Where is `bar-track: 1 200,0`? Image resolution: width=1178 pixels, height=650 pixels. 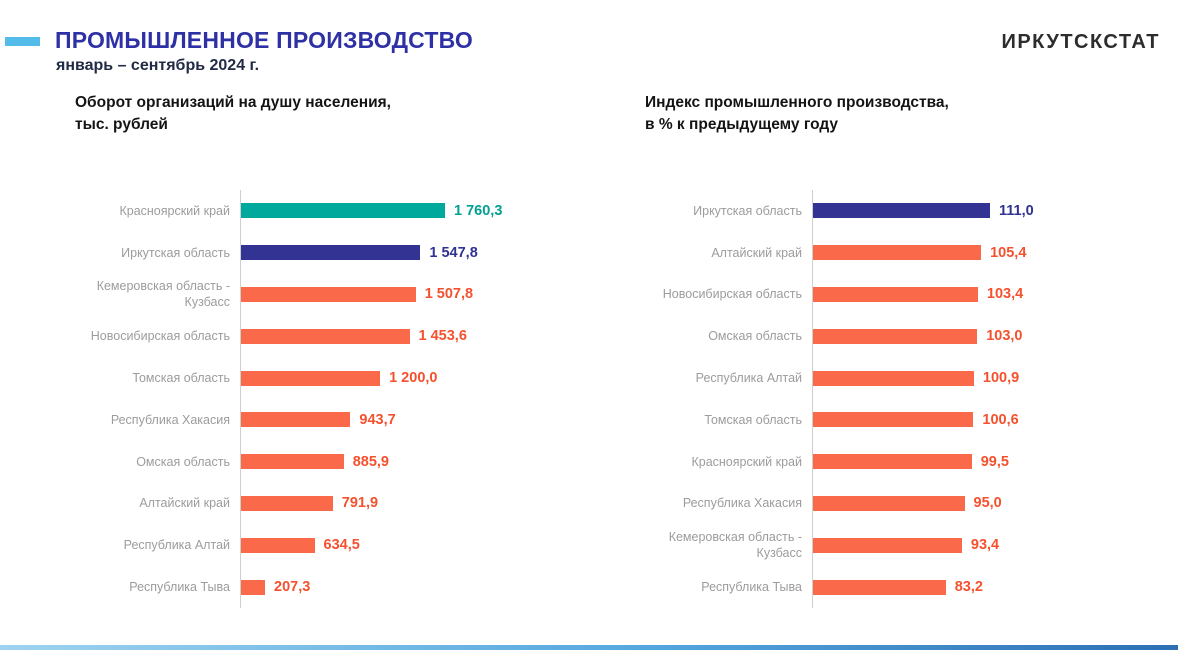 bar-track: 1 200,0 is located at coordinates (414, 378).